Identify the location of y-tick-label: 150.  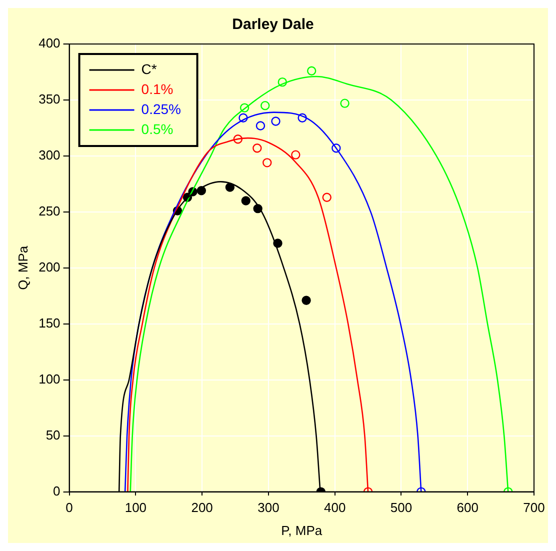
(49, 322).